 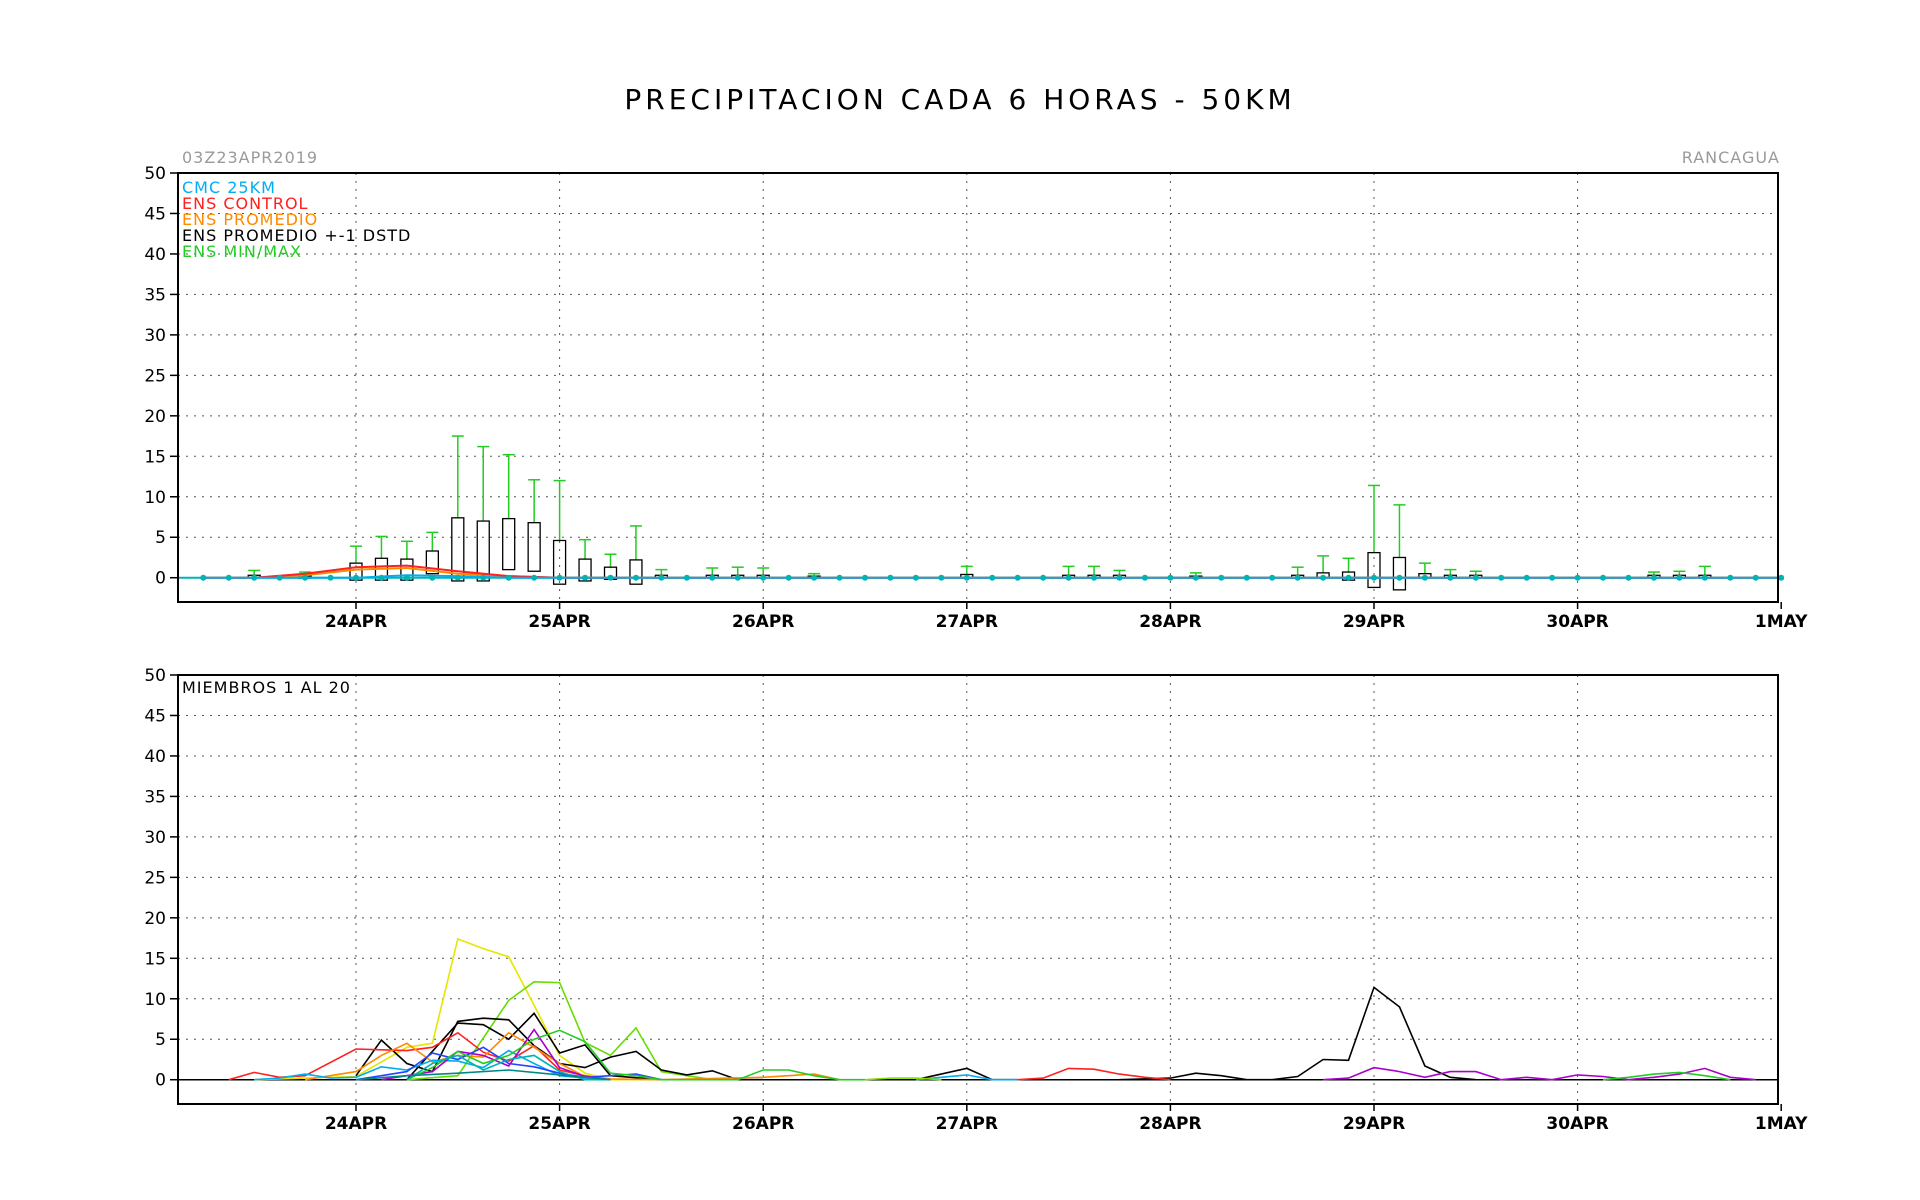 What do you see at coordinates (763, 1124) in the screenshot?
I see `x-tick-label: 26APR` at bounding box center [763, 1124].